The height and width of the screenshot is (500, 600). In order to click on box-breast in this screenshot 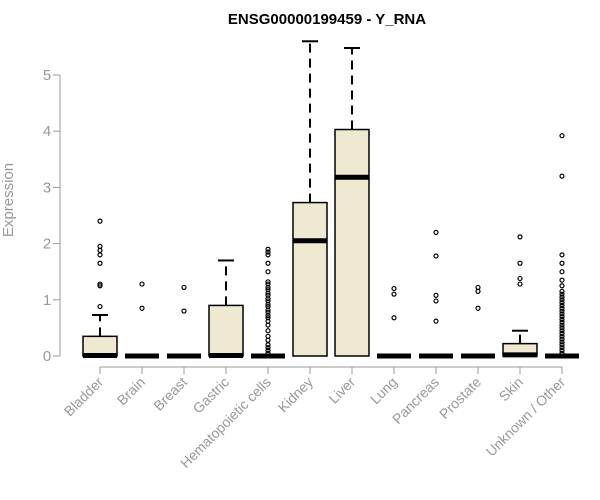, I will do `click(184, 321)`.